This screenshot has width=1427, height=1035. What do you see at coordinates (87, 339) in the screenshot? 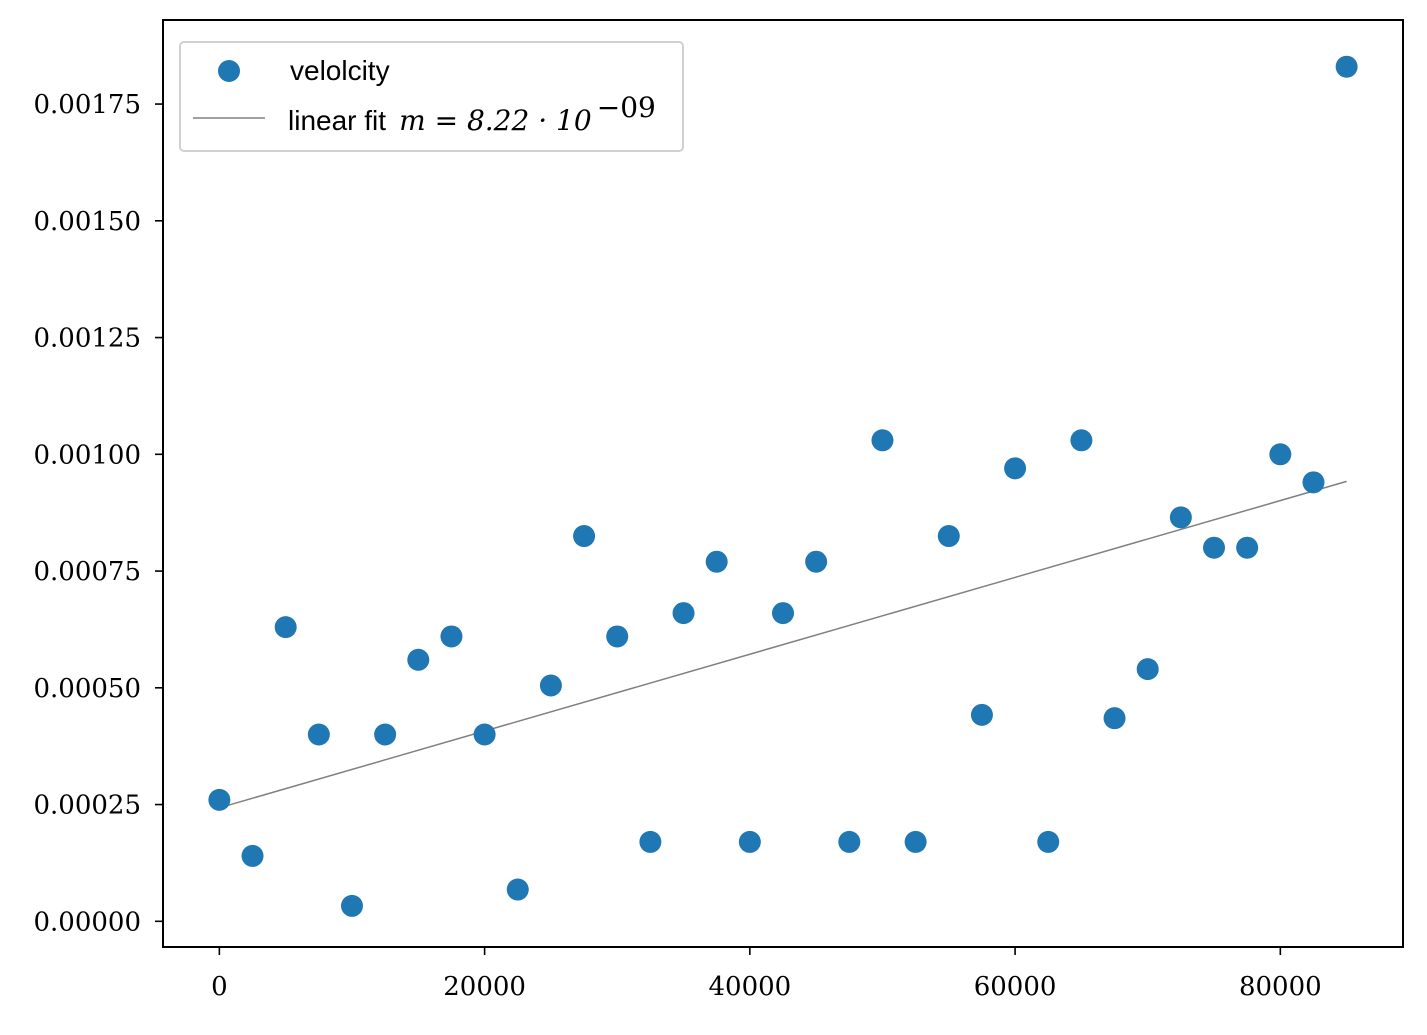
I see `y-tick-label: 0.00125` at bounding box center [87, 339].